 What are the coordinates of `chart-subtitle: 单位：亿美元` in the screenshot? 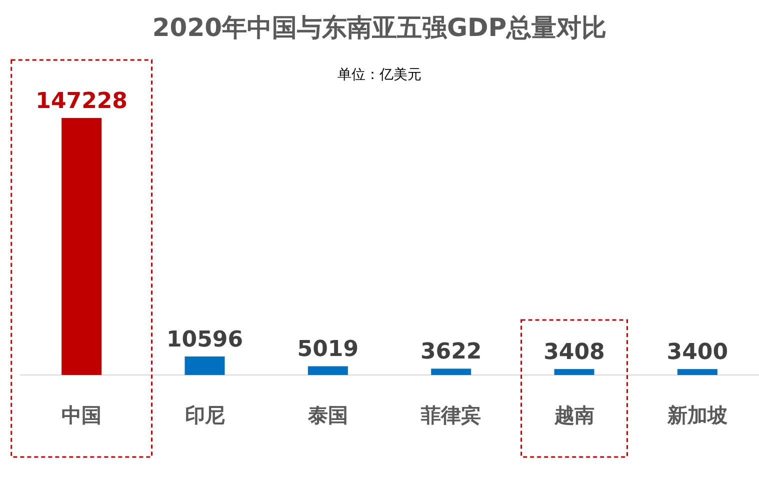 It's located at (380, 75).